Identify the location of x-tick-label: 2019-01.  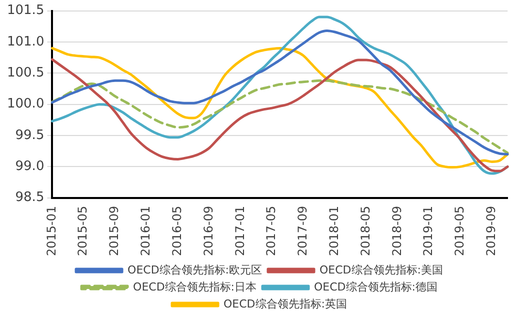
(428, 231).